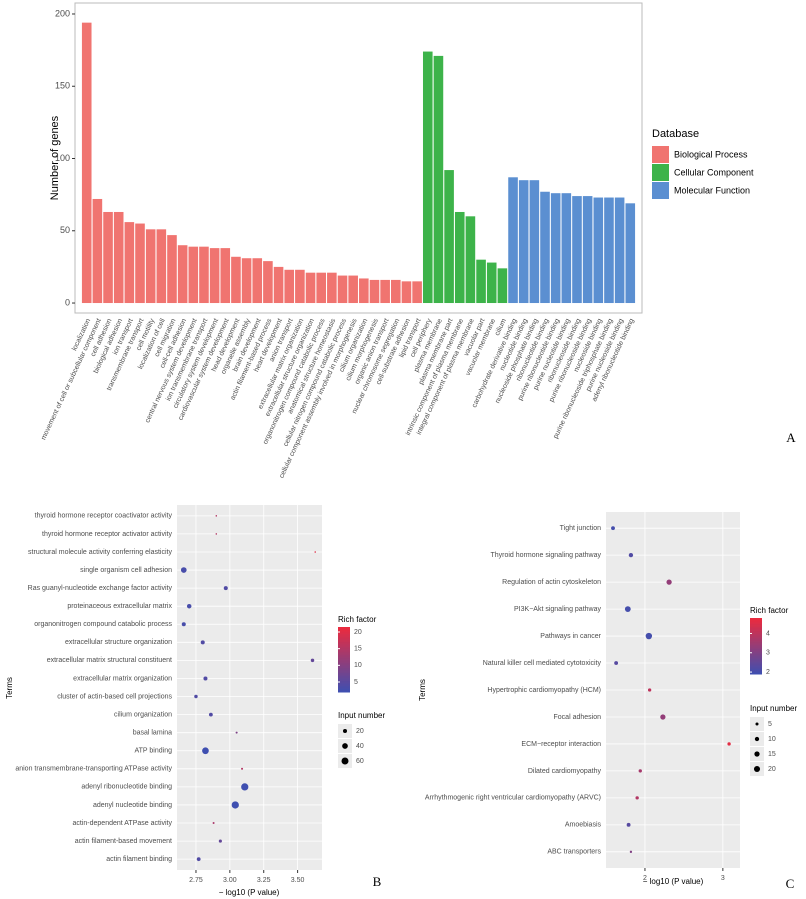 Image resolution: width=806 pixels, height=899 pixels. Describe the element at coordinates (122, 678) in the screenshot. I see `y-tick-label: extracellular matrix organization` at that location.